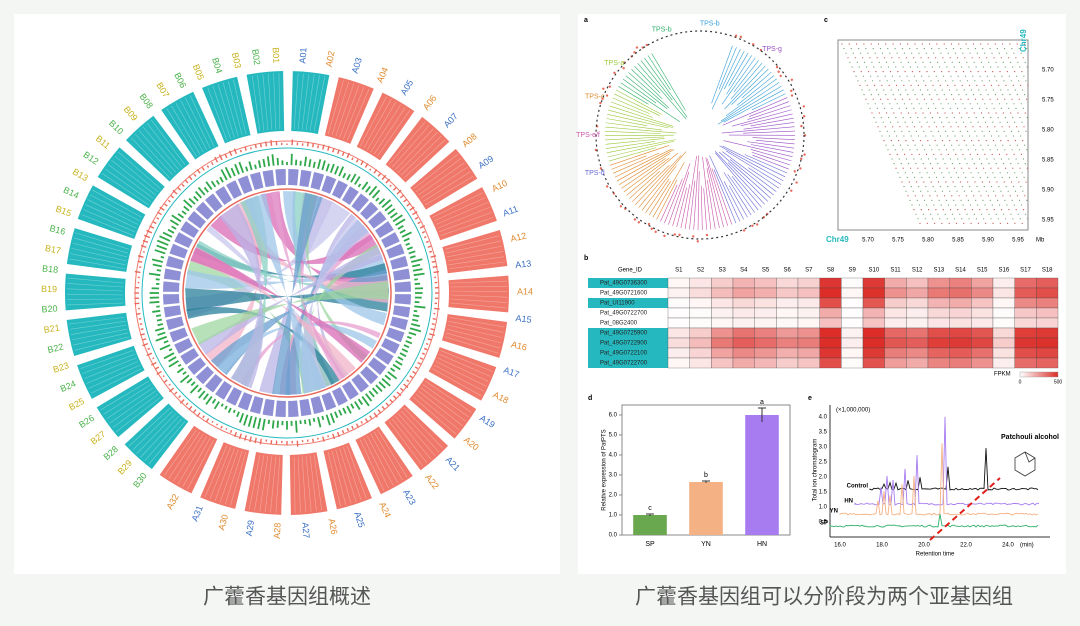 The height and width of the screenshot is (626, 1080). What do you see at coordinates (823, 418) in the screenshot?
I see `y-tick-label: 4.0` at bounding box center [823, 418].